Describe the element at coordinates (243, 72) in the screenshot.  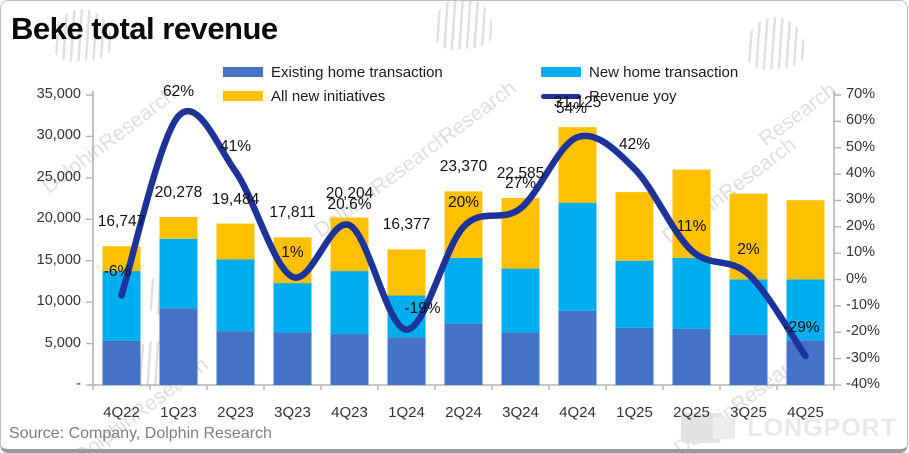
I see `legend-swatch-existing-home` at that location.